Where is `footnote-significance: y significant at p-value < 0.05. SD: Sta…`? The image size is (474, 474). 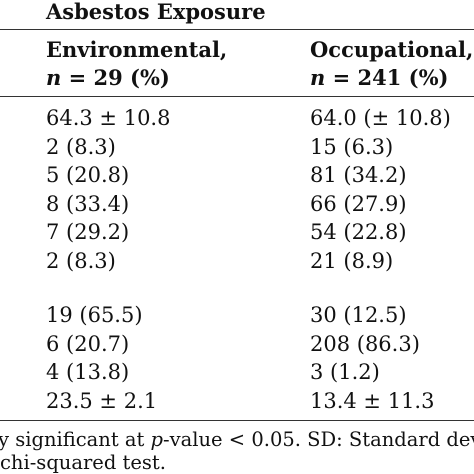
footnote-significance: y significant at p-value < 0.05. SD: Sta… is located at coordinates (237, 440).